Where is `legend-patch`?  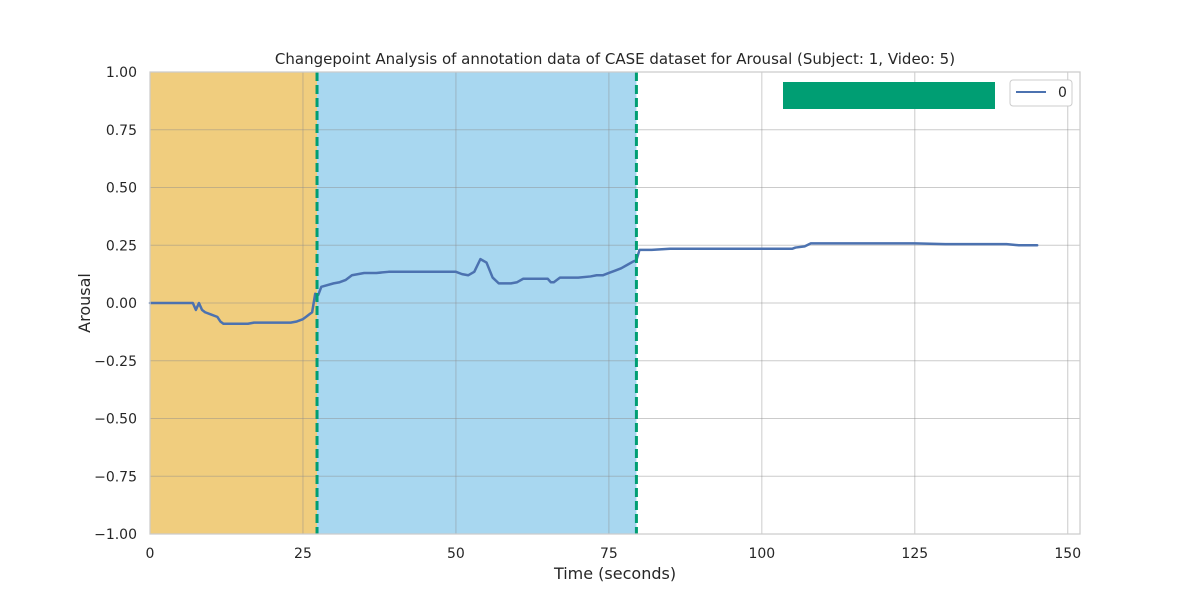 legend-patch is located at coordinates (889, 95).